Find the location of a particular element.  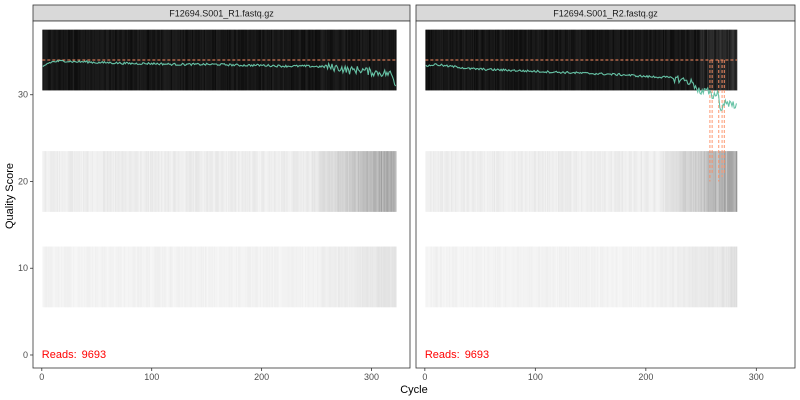

y-axis-title: Quality Score is located at coordinates (10, 196).